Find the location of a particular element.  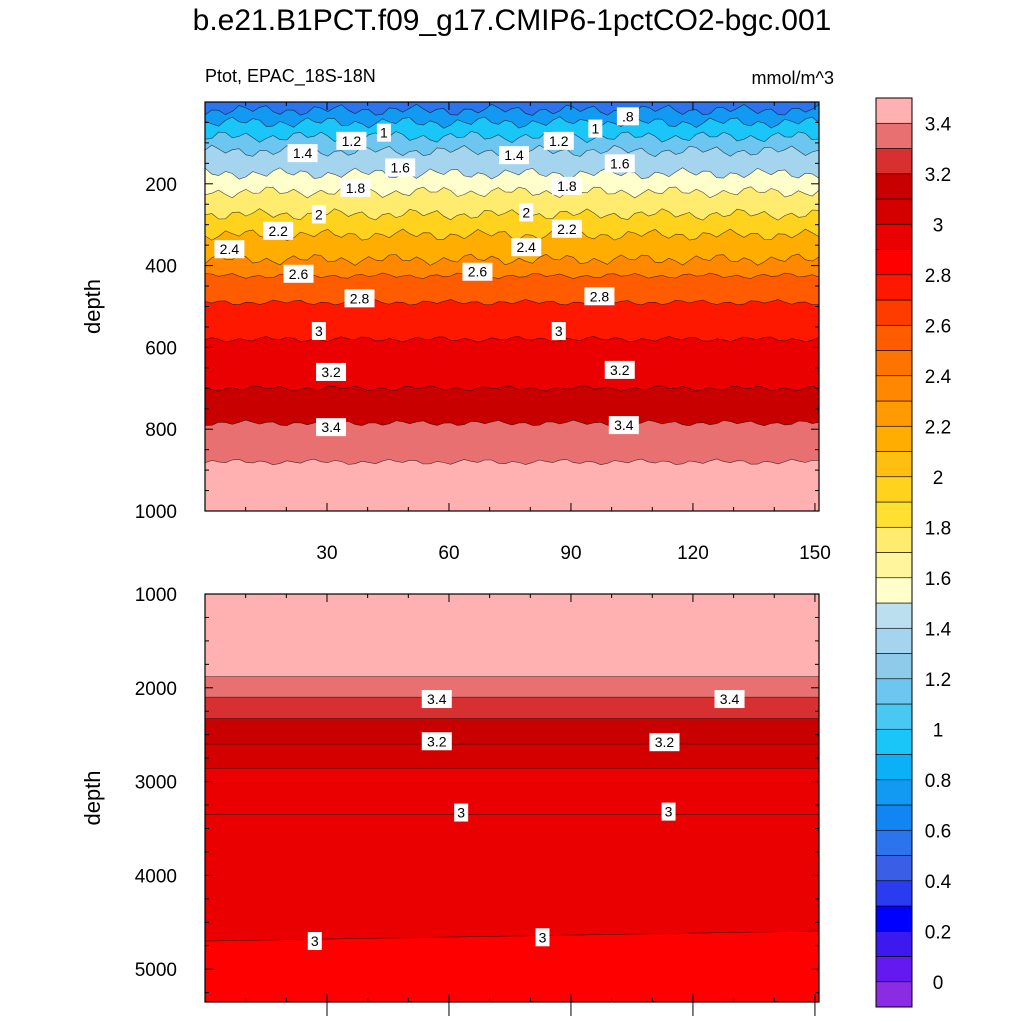

contour-line-0.8 is located at coordinates (512, 109).